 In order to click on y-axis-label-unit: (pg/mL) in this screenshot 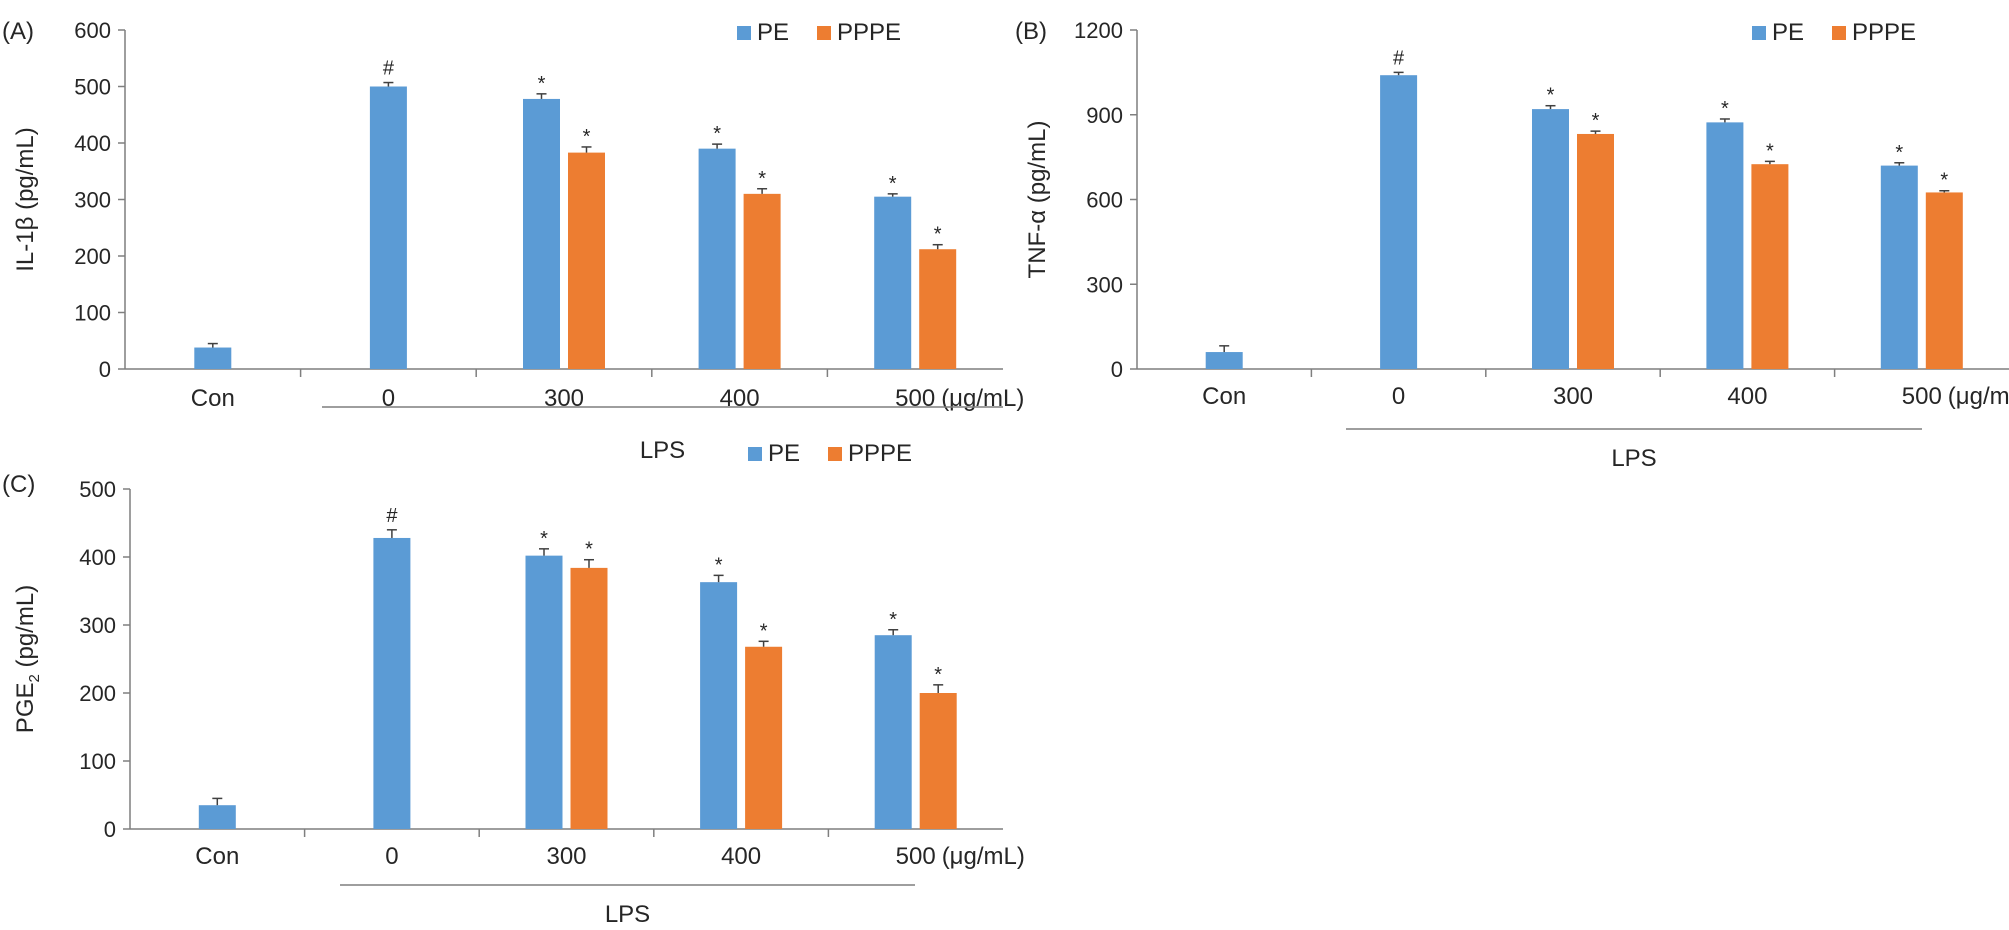, I will do `click(25, 629)`.